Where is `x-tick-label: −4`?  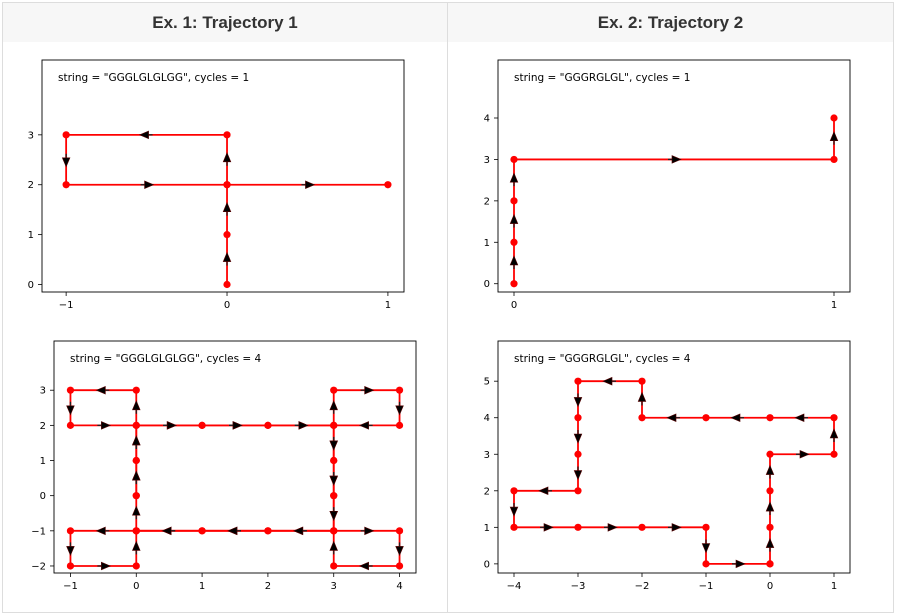
x-tick-label: −4 is located at coordinates (514, 586).